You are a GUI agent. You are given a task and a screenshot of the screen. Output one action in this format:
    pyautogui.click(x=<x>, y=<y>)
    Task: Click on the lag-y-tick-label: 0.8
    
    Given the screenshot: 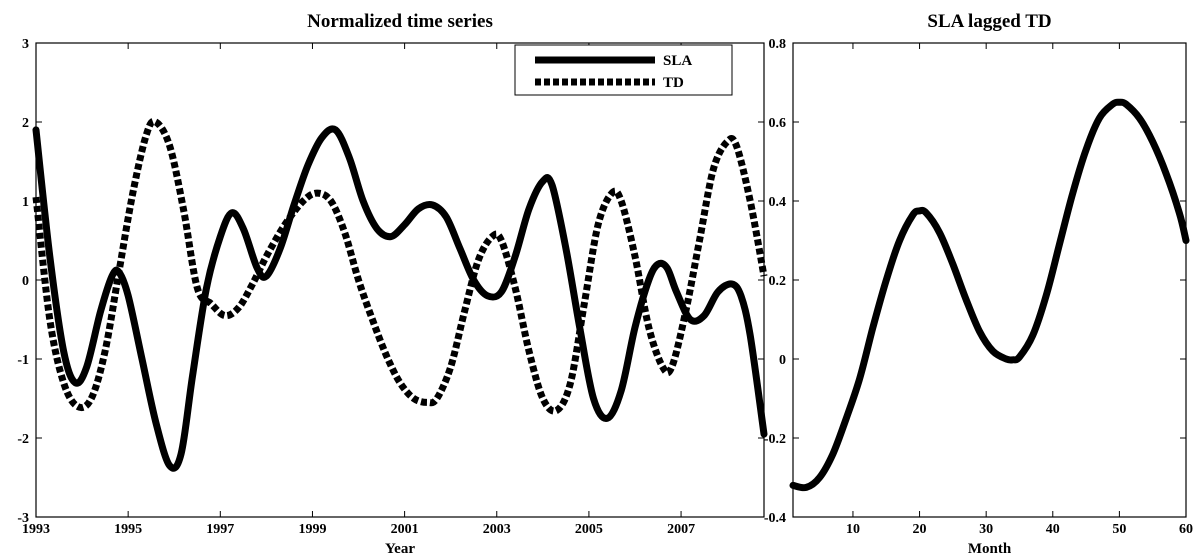 What is the action you would take?
    pyautogui.click(x=778, y=44)
    